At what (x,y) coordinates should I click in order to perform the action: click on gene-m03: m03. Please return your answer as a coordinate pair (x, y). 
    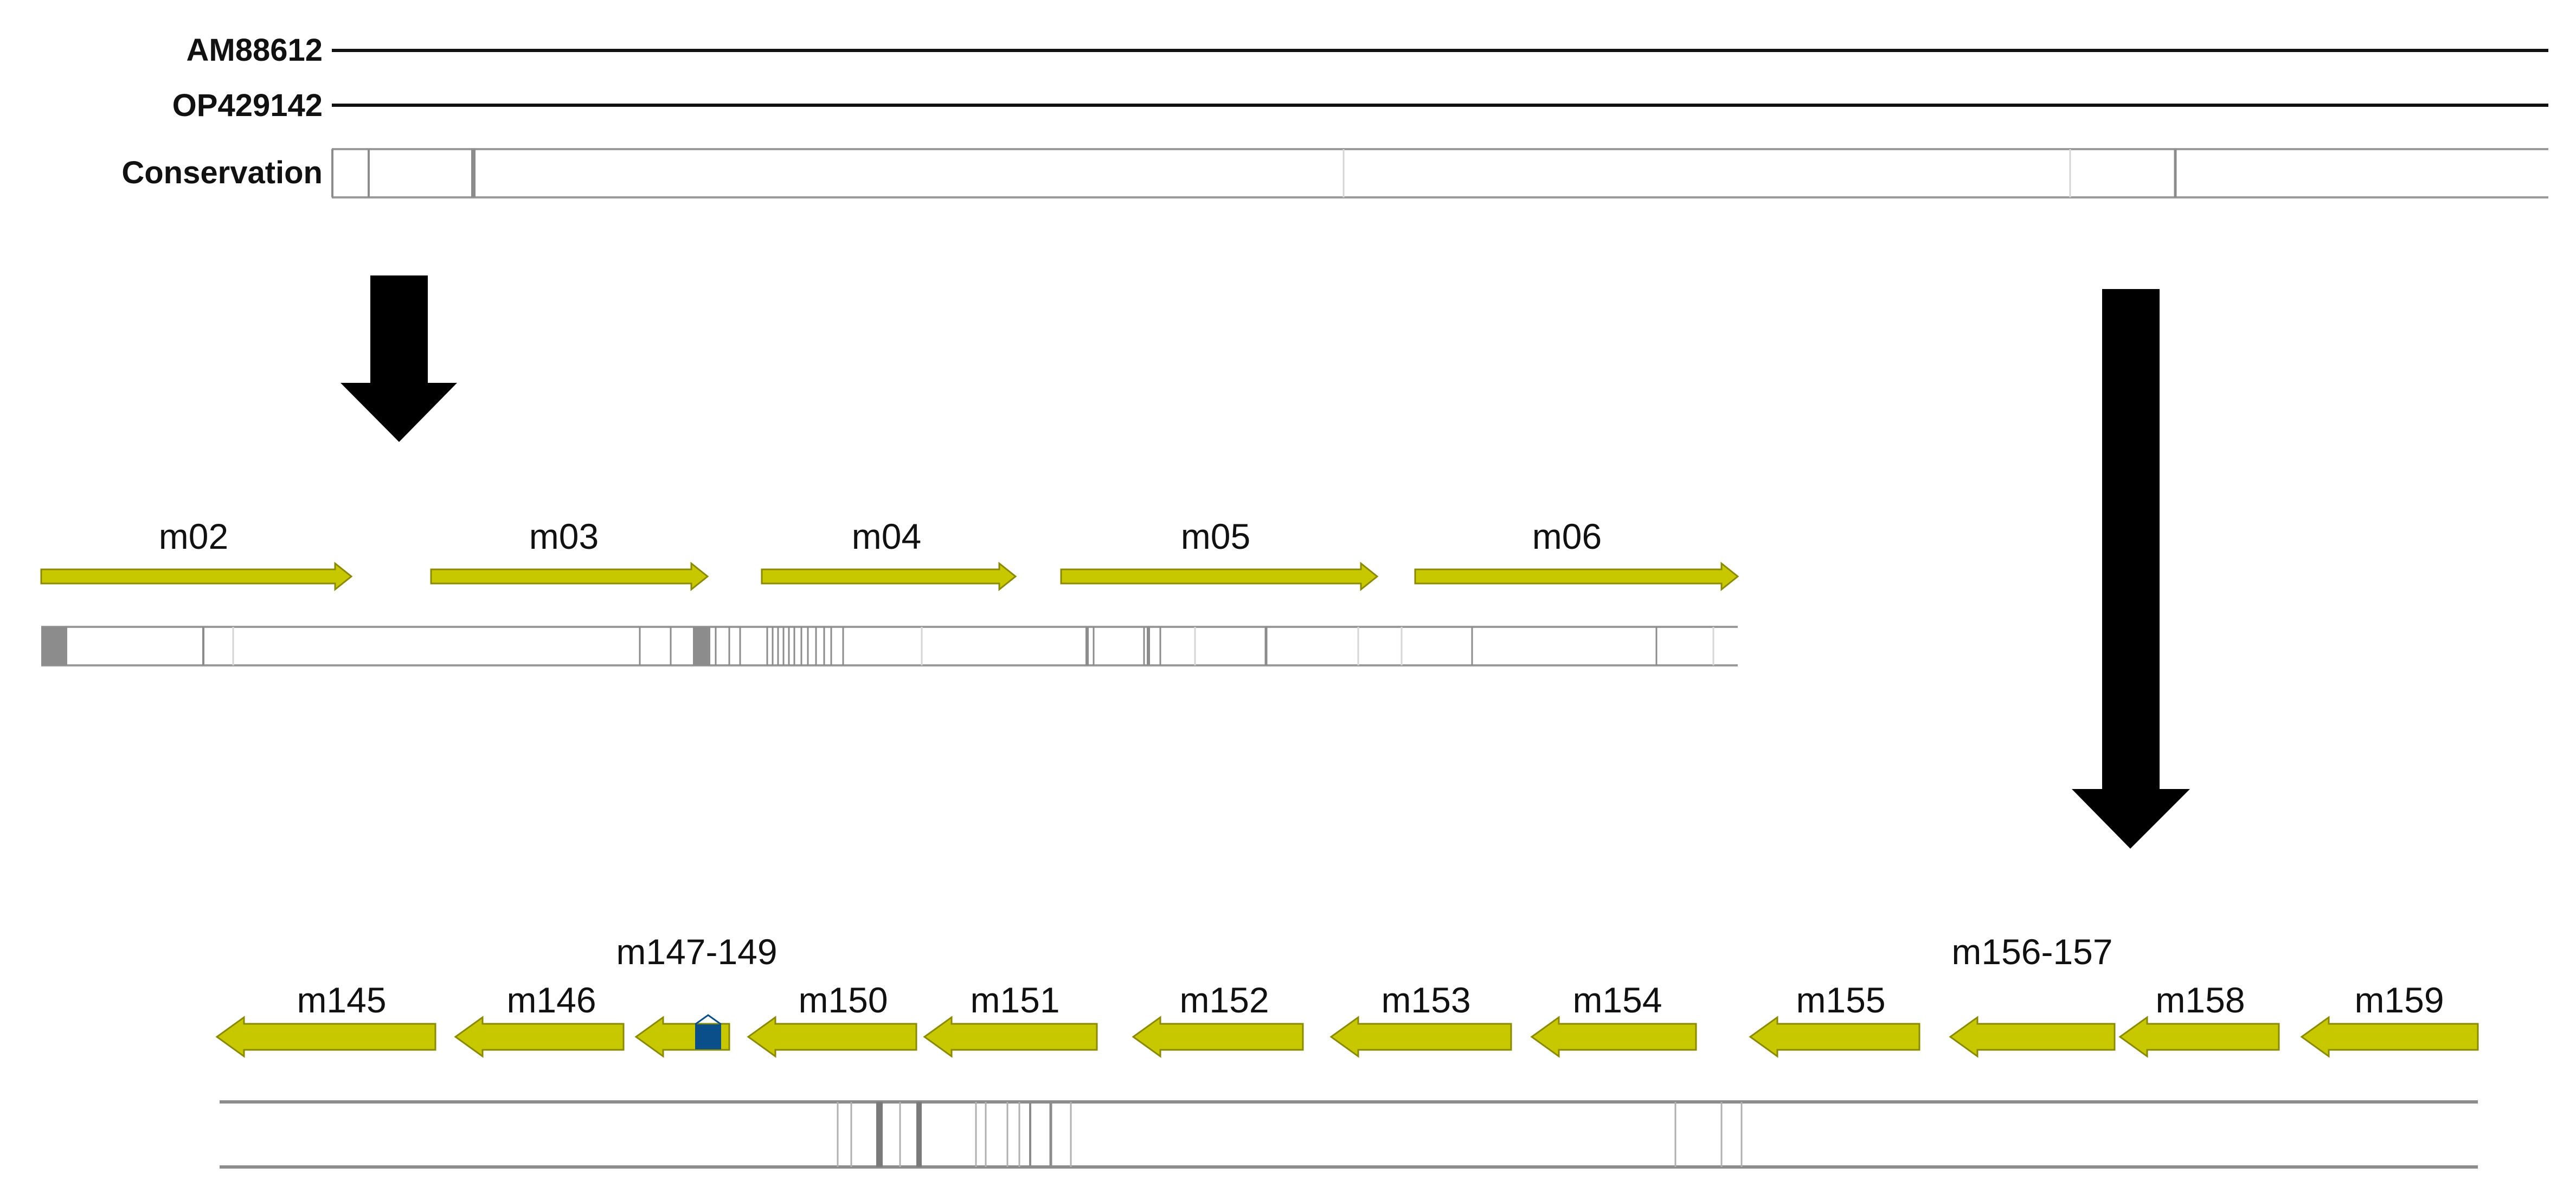
    Looking at the image, I should click on (570, 554).